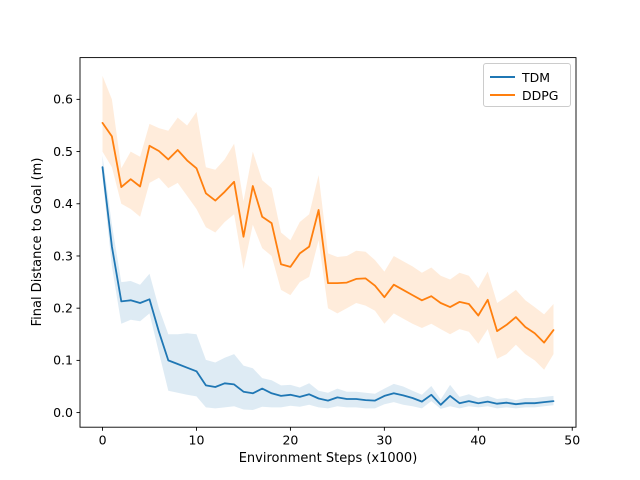 Image resolution: width=640 pixels, height=480 pixels. I want to click on legend-label-tdm: TDM, so click(536, 77).